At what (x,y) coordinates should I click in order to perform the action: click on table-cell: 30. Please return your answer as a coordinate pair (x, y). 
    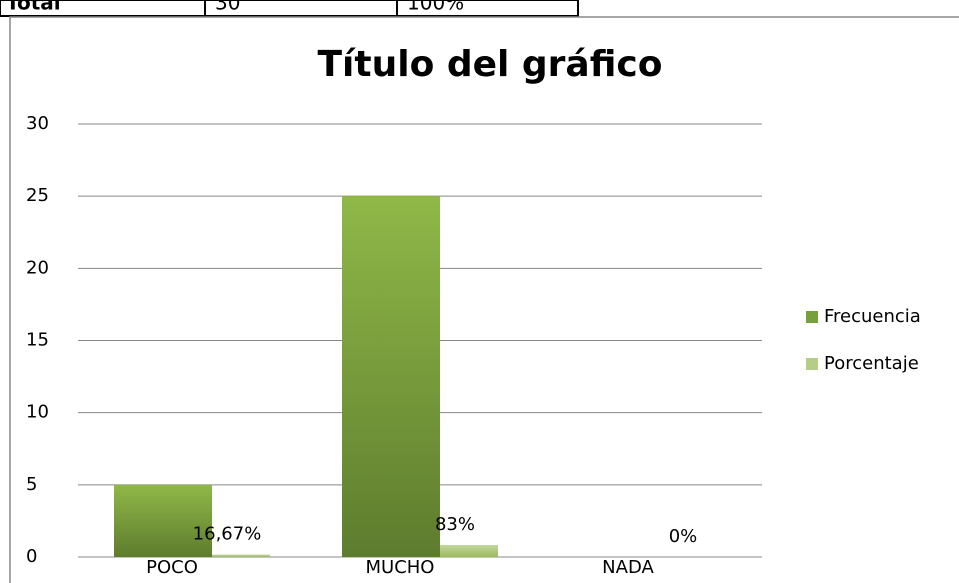
    Looking at the image, I should click on (227, 7).